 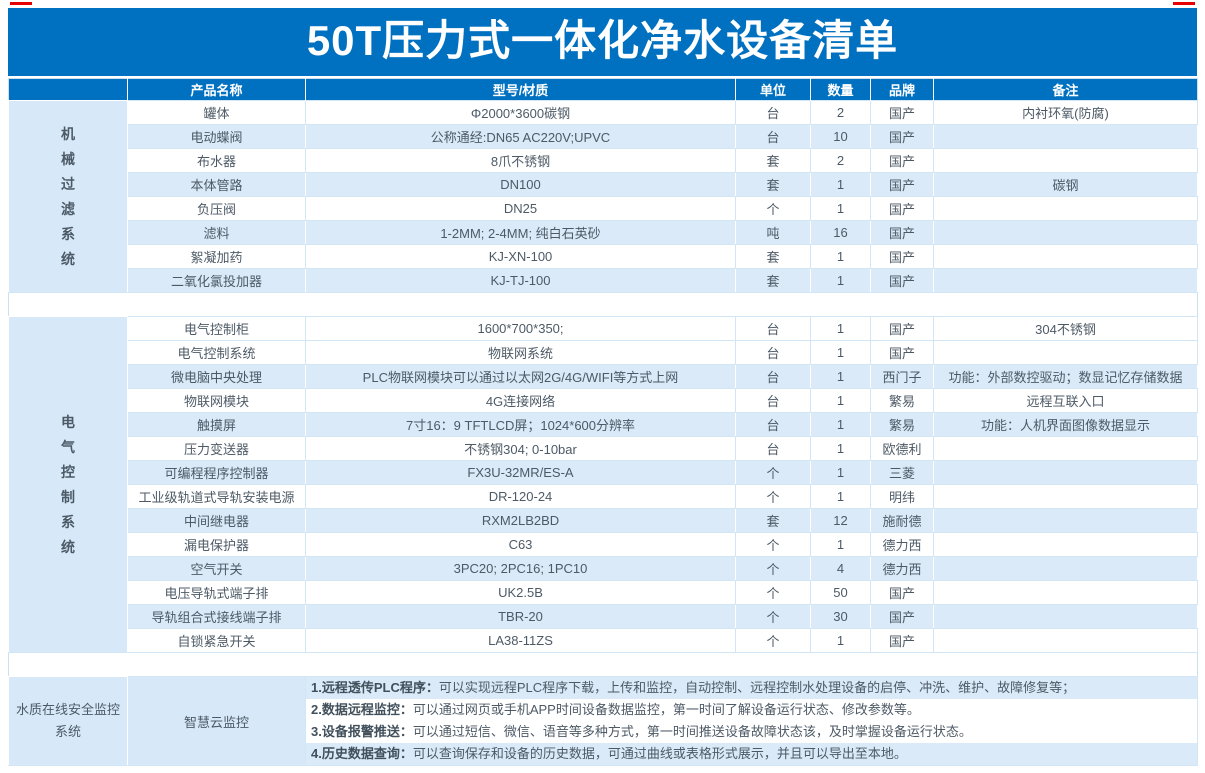 What do you see at coordinates (68, 484) in the screenshot?
I see `category-label: 电气控制系统` at bounding box center [68, 484].